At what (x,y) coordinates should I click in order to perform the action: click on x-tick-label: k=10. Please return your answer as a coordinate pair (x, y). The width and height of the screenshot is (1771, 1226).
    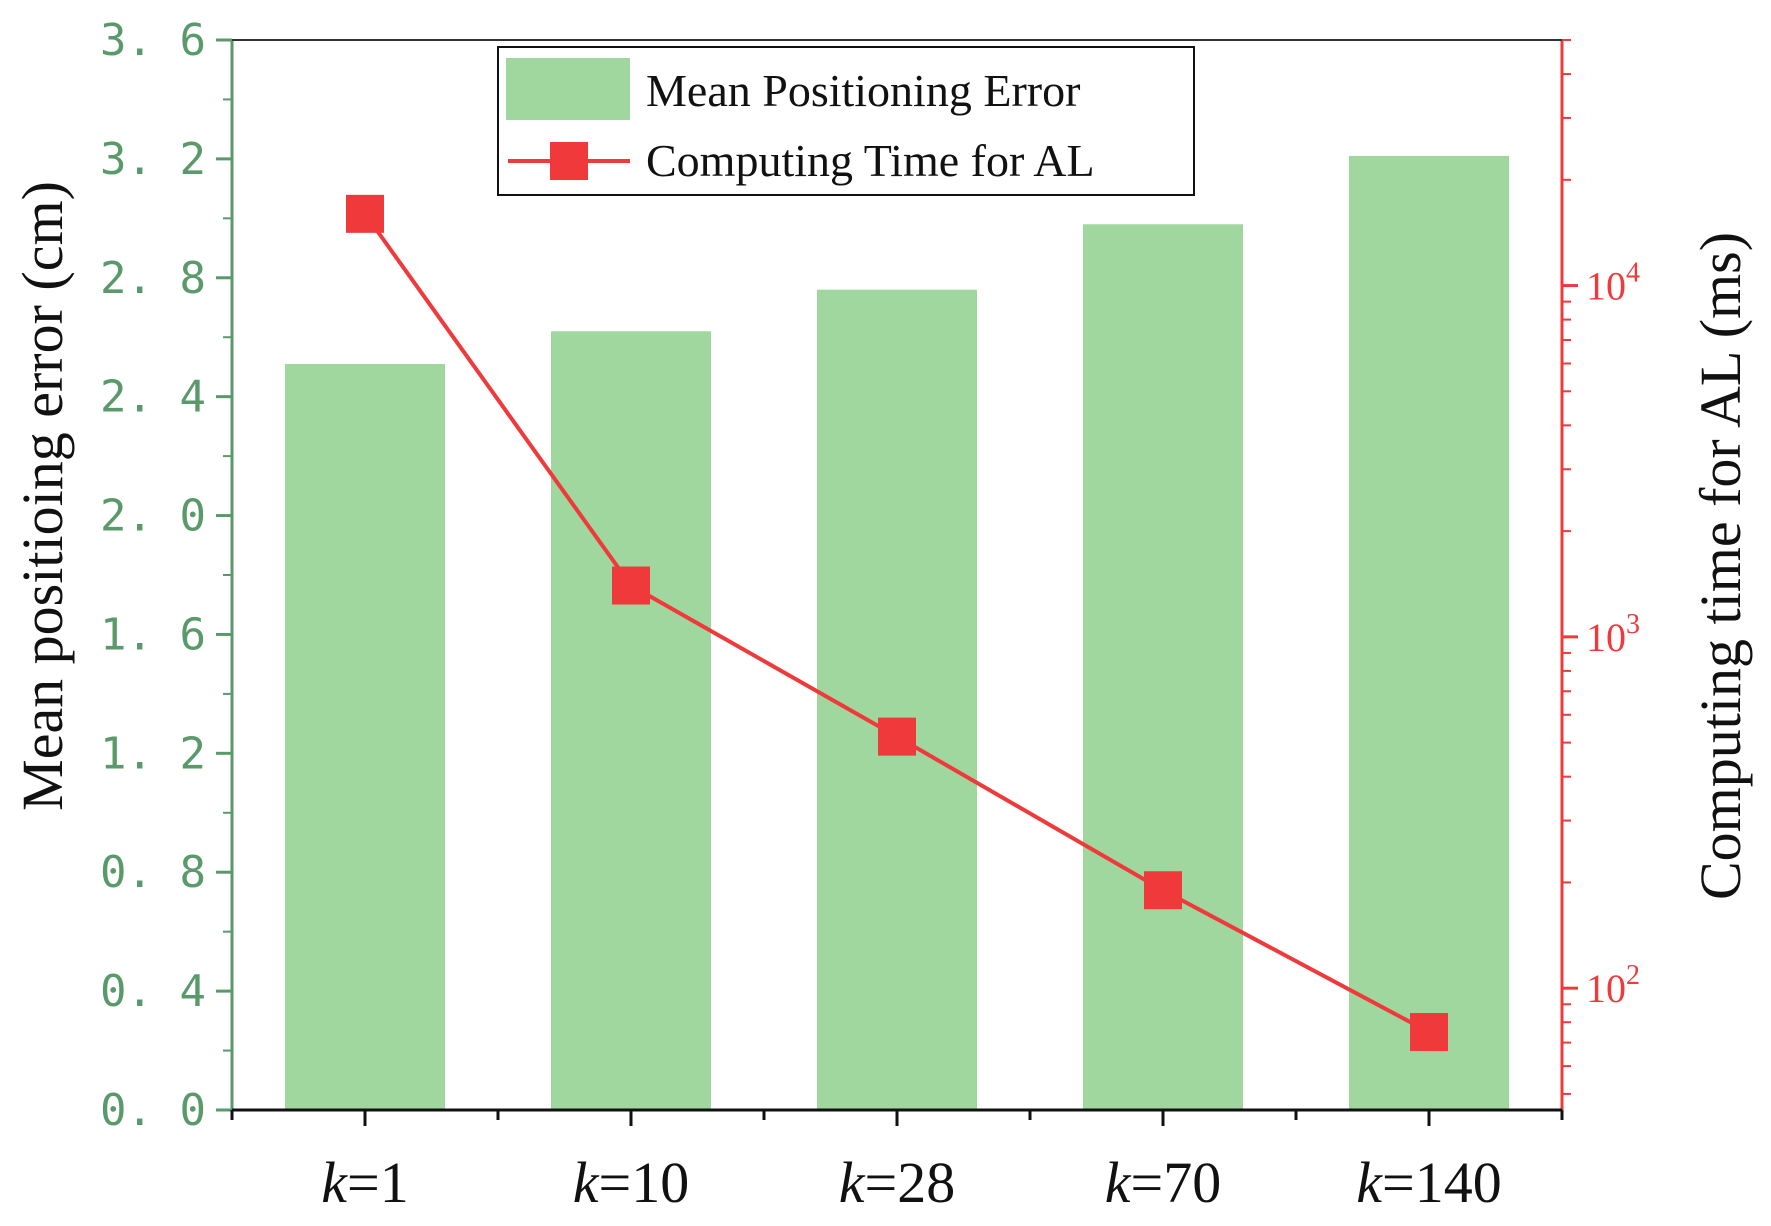
    Looking at the image, I should click on (631, 1182).